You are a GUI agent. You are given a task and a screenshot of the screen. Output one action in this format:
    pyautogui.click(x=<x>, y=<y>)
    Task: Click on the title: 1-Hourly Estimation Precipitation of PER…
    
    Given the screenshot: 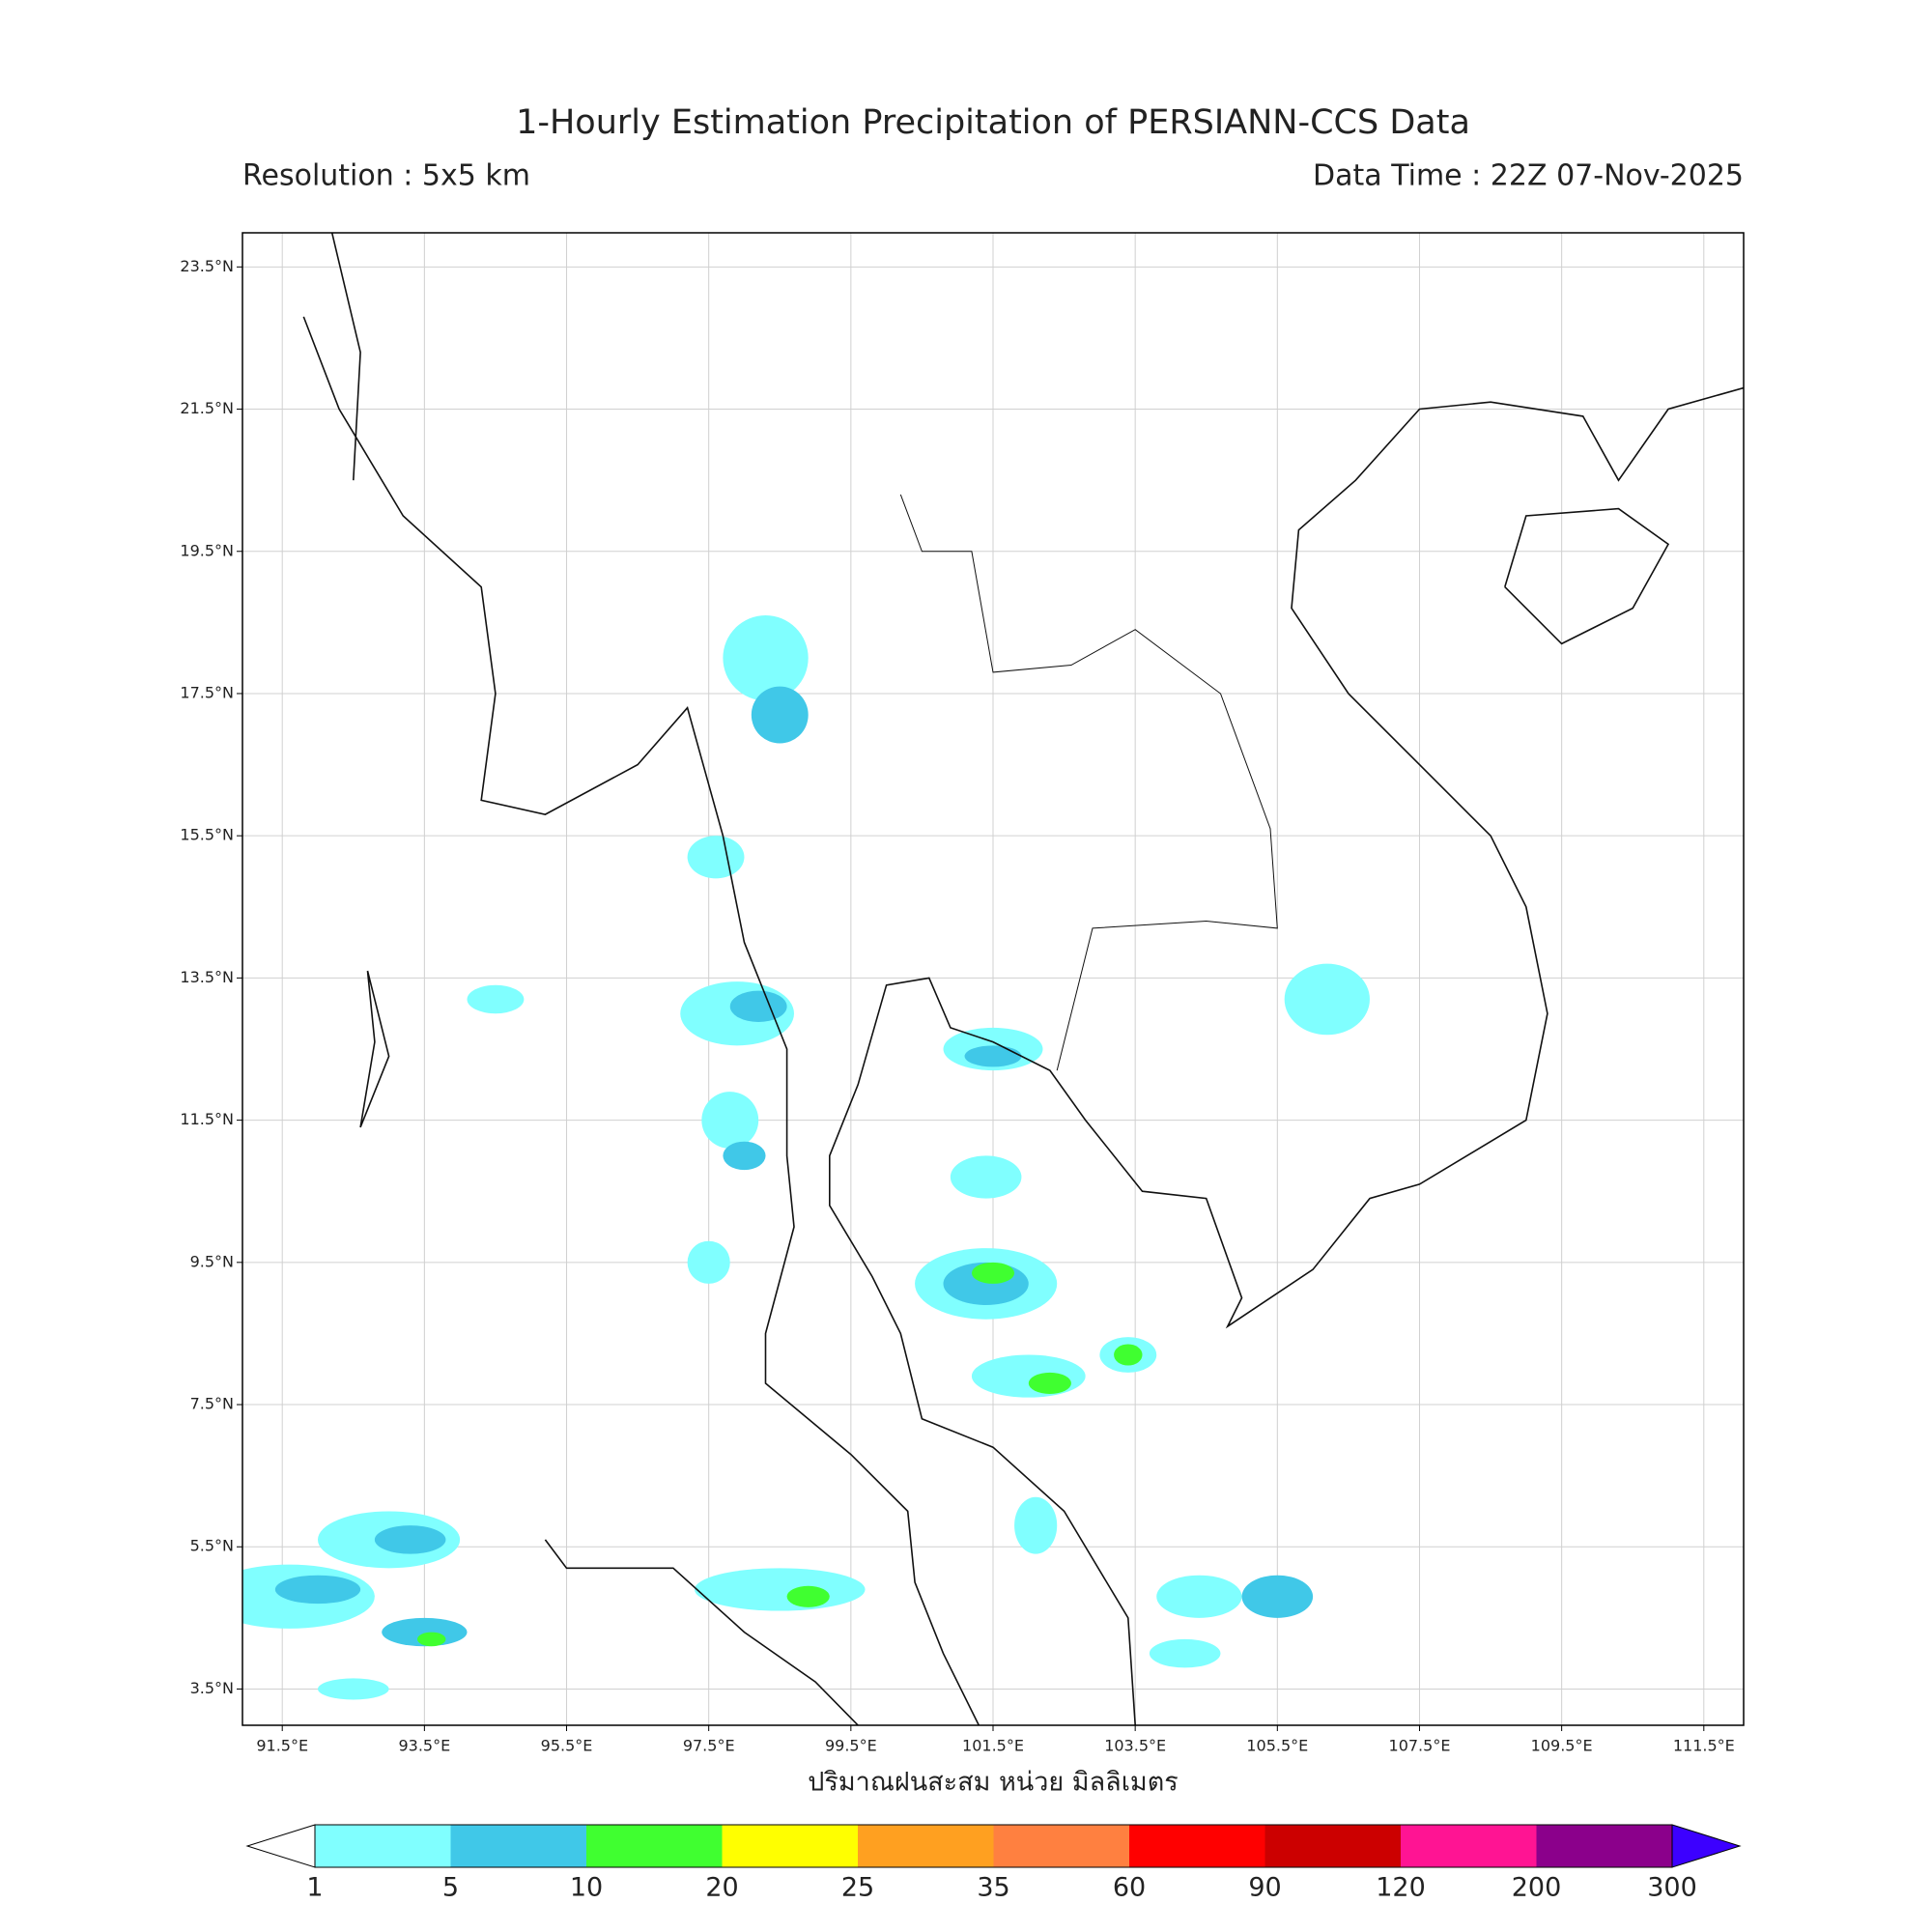 What is the action you would take?
    pyautogui.click(x=993, y=122)
    